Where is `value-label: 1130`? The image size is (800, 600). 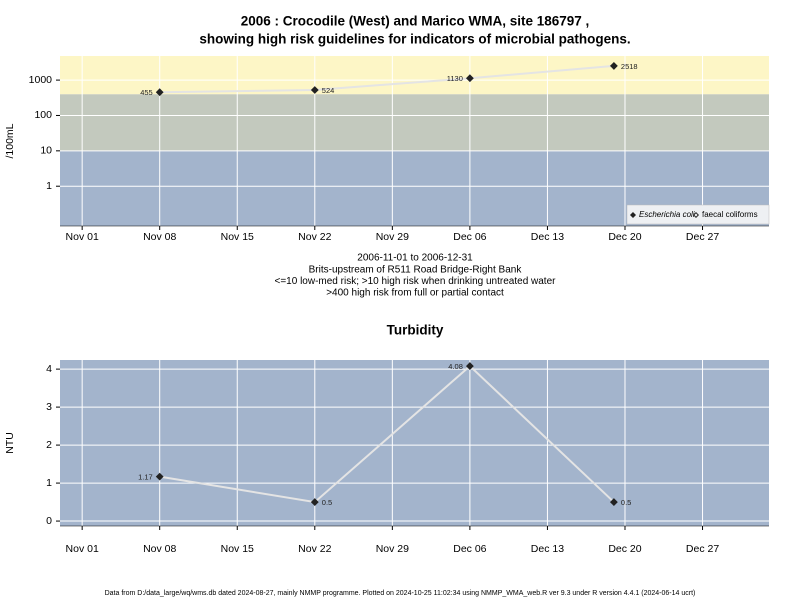 value-label: 1130 is located at coordinates (455, 78).